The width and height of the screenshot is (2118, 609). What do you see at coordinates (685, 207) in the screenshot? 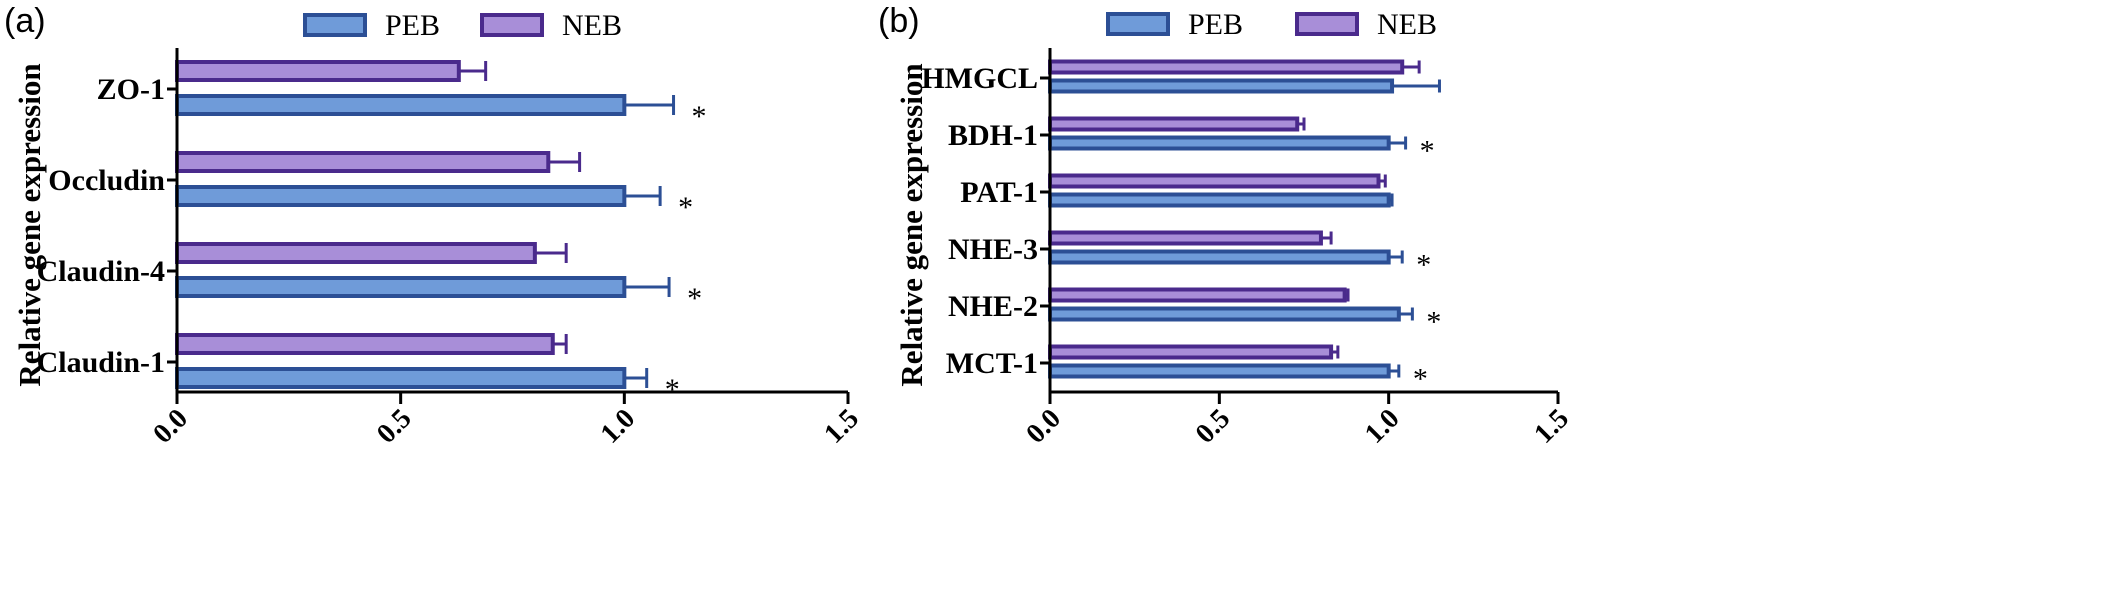
I see `significance-marker-occludin: *` at bounding box center [685, 207].